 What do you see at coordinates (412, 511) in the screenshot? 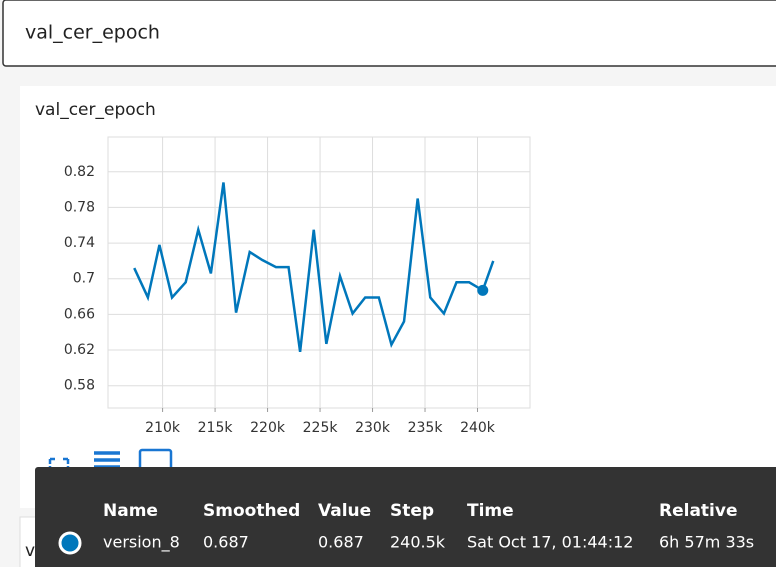
I see `tooltip-header: Step` at bounding box center [412, 511].